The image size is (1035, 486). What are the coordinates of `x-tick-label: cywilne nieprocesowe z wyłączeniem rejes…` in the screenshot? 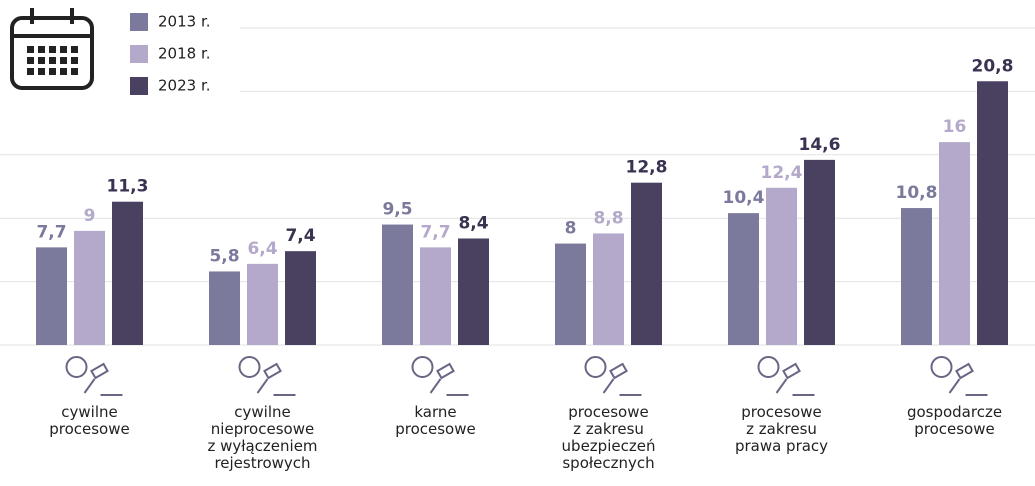 It's located at (262, 437).